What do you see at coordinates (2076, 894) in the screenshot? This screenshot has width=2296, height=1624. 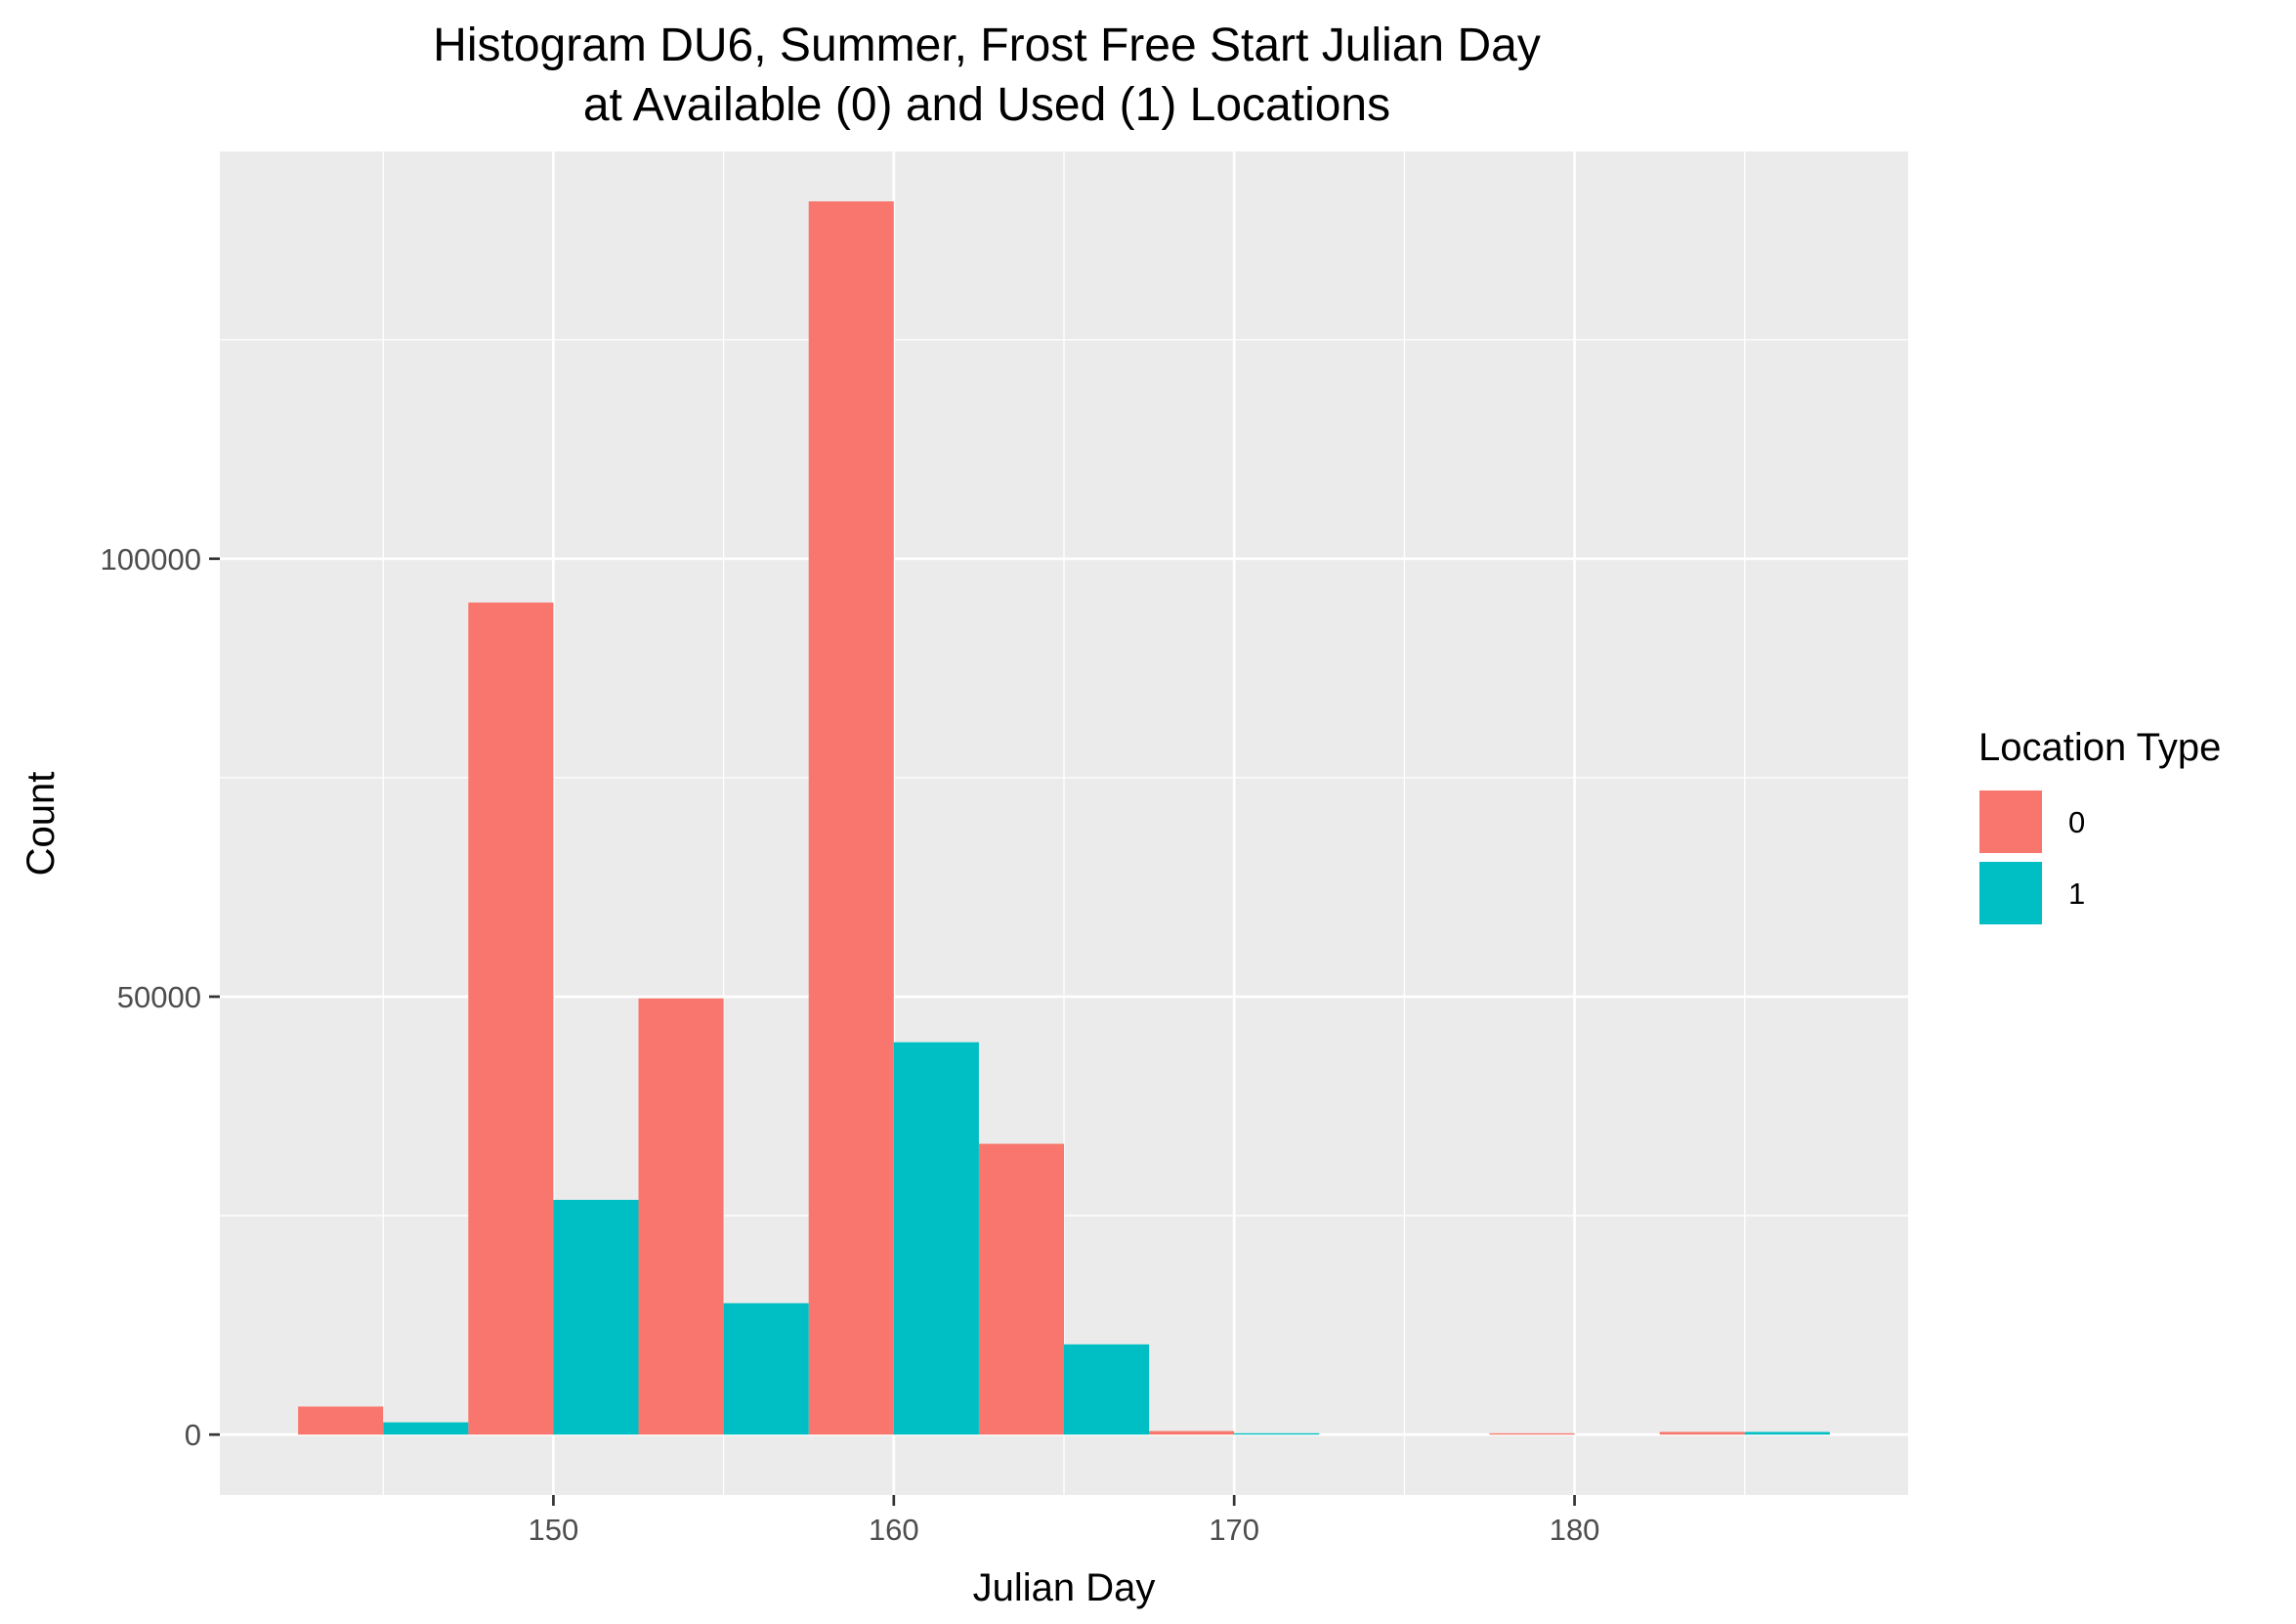 I see `legend-key-label-1: 1` at bounding box center [2076, 894].